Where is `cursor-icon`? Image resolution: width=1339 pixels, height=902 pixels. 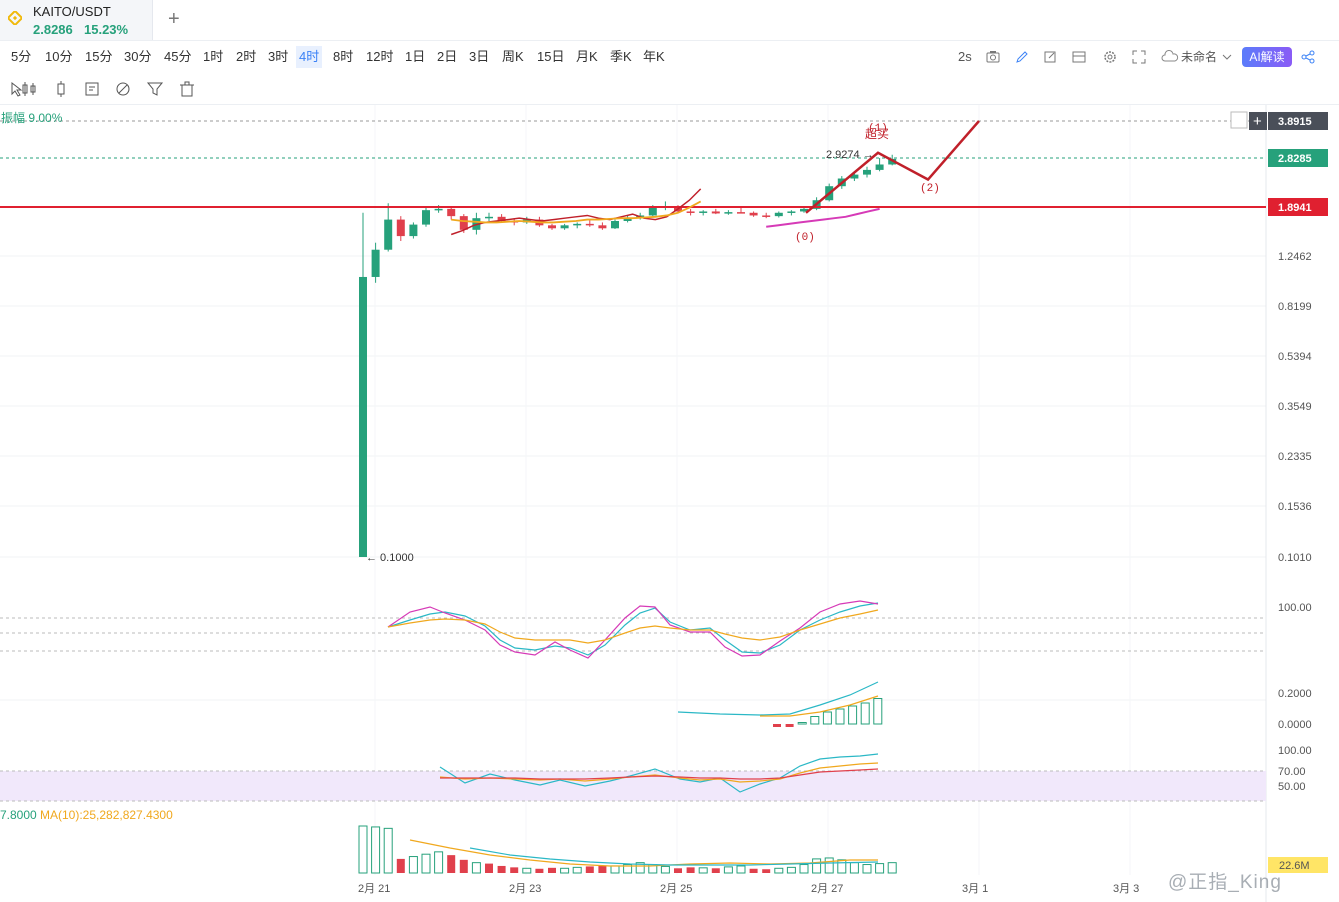 cursor-icon is located at coordinates (17, 89).